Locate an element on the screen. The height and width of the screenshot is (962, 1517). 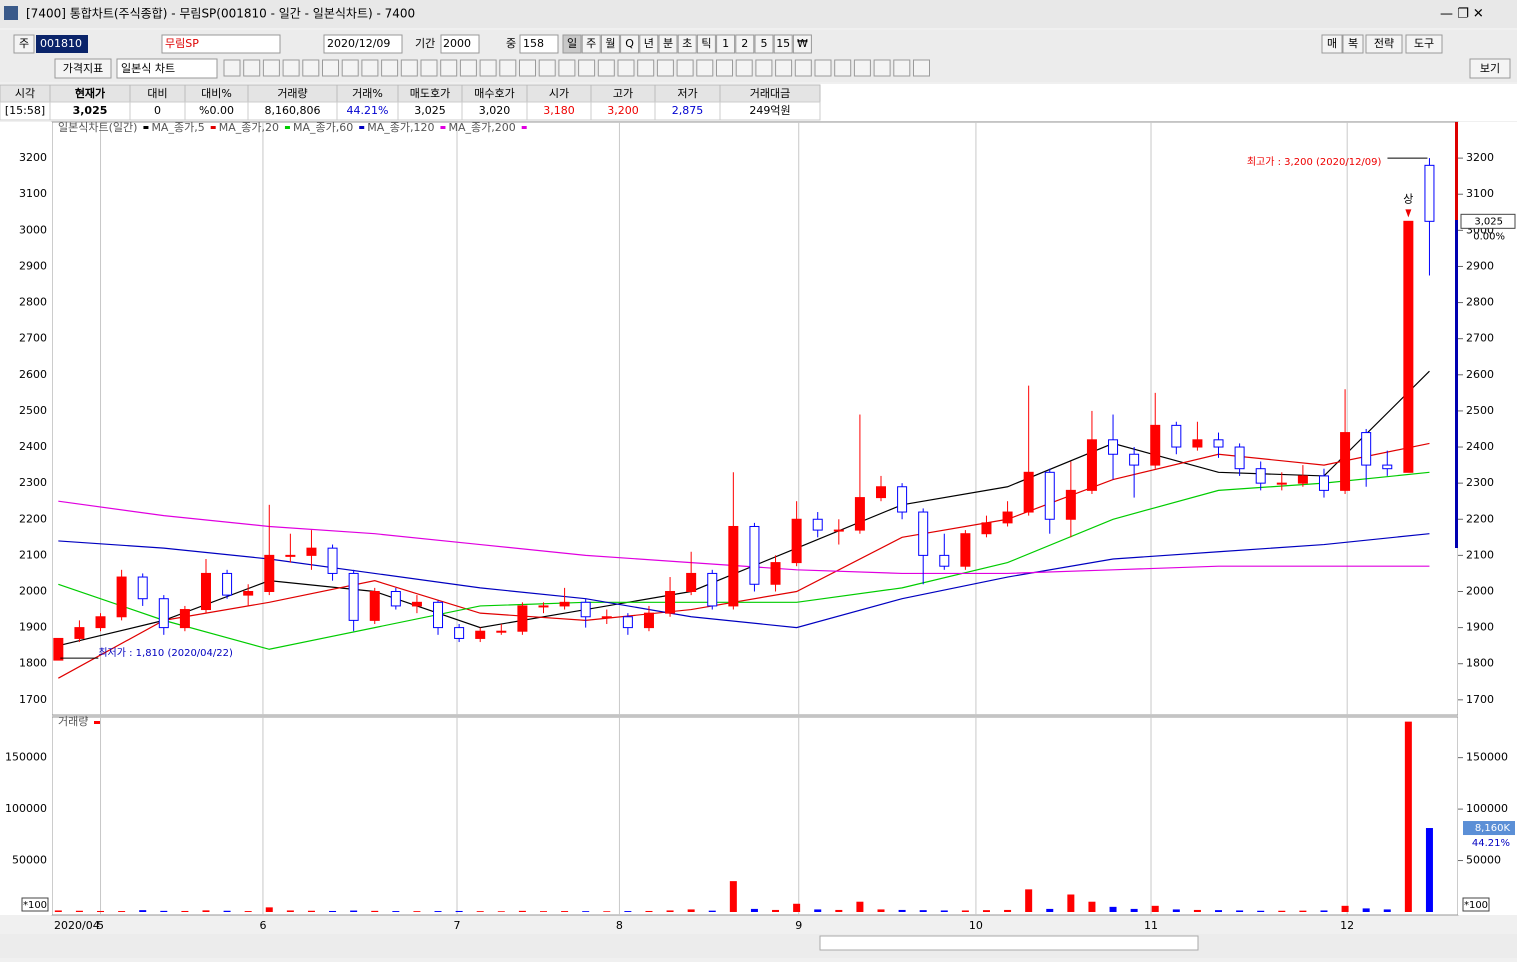
indicator: 가격지표 is located at coordinates (83, 68).